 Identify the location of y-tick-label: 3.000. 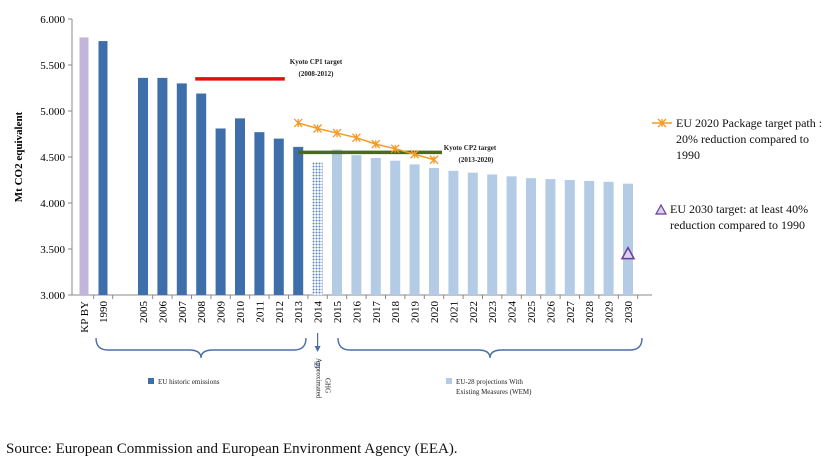
(52, 296).